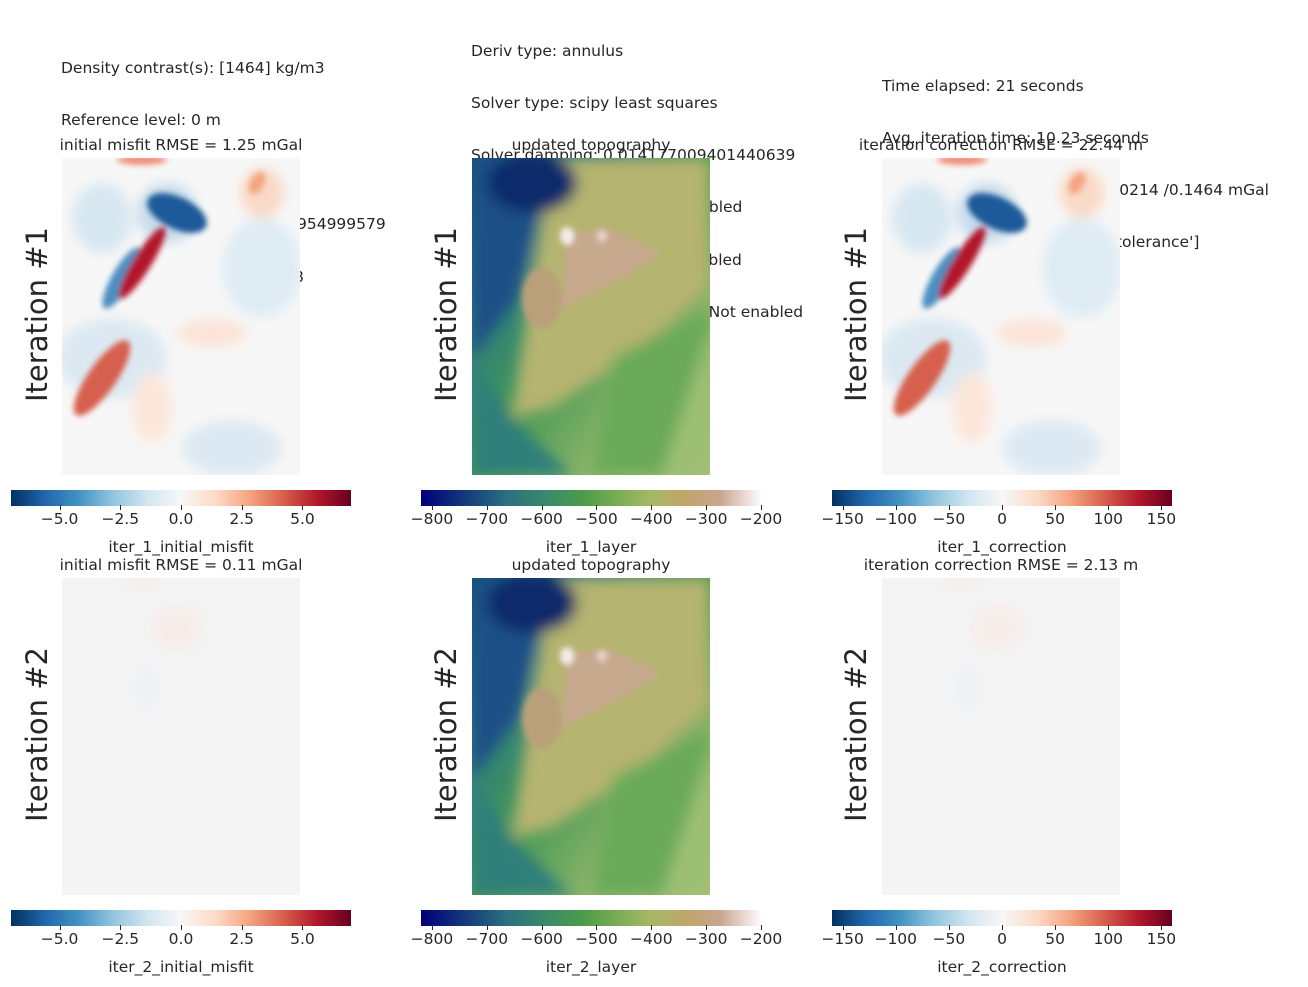  I want to click on misfit-heatmap-iter1, so click(181, 316).